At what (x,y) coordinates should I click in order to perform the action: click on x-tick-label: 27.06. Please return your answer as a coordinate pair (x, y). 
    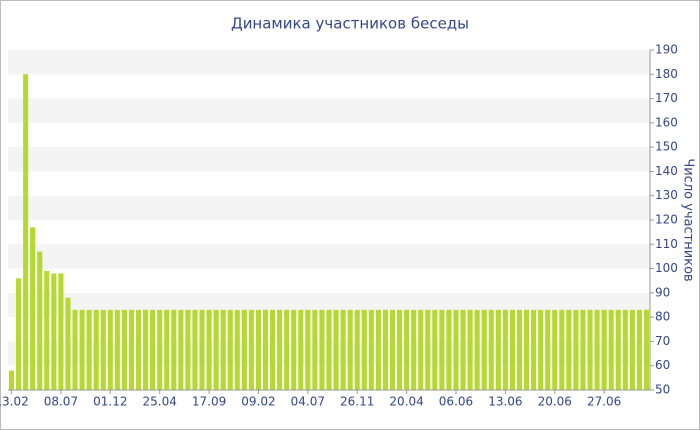
    Looking at the image, I should click on (604, 402).